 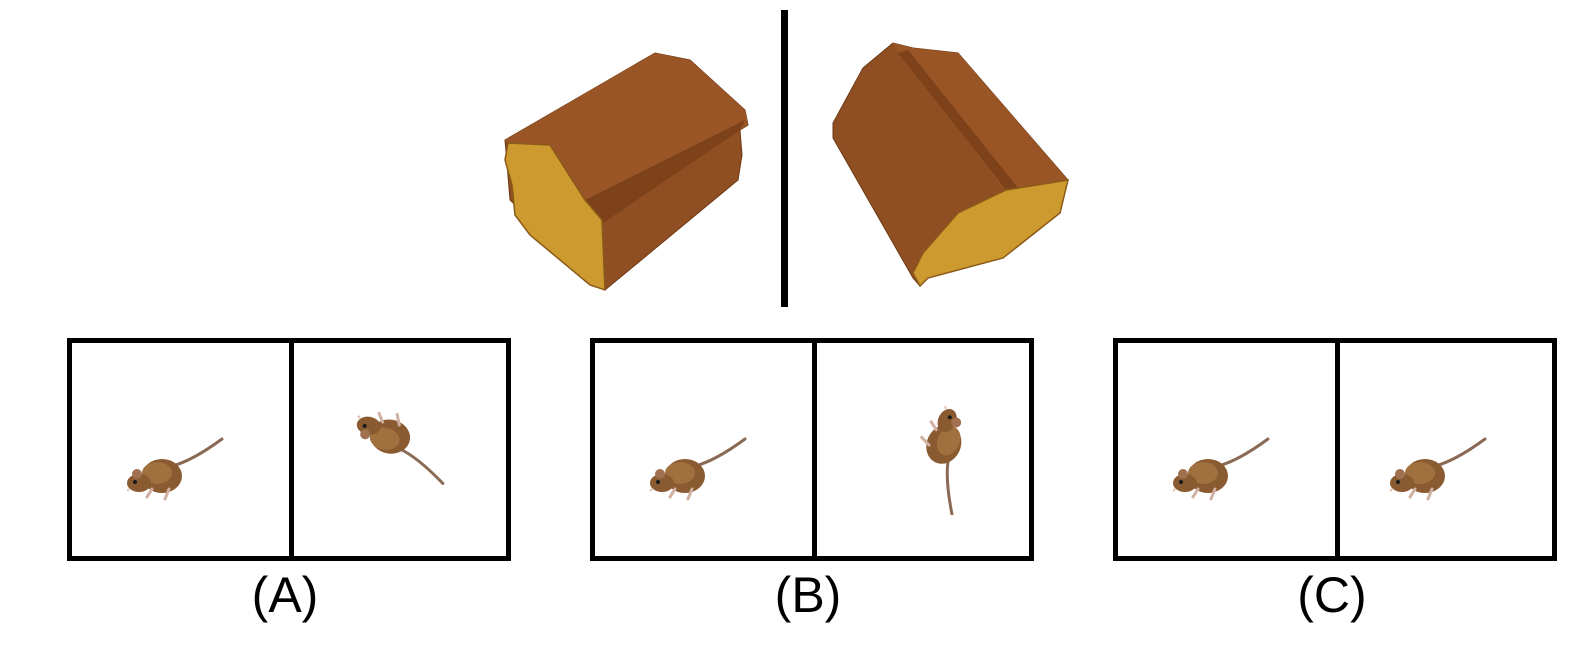 I want to click on option-b, so click(x=812, y=449).